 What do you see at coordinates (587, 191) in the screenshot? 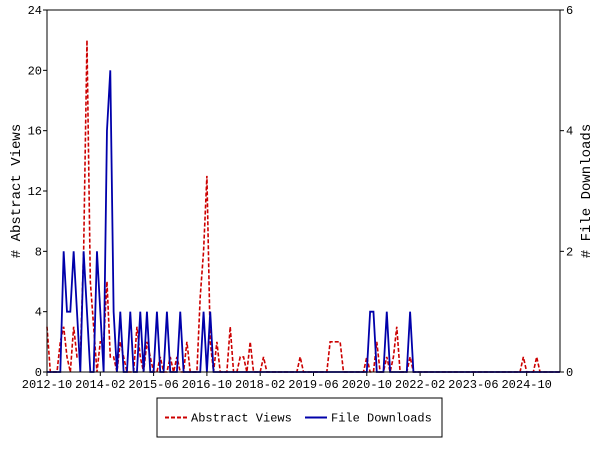
I see `y2-axis-label: # File Downloads` at bounding box center [587, 191].